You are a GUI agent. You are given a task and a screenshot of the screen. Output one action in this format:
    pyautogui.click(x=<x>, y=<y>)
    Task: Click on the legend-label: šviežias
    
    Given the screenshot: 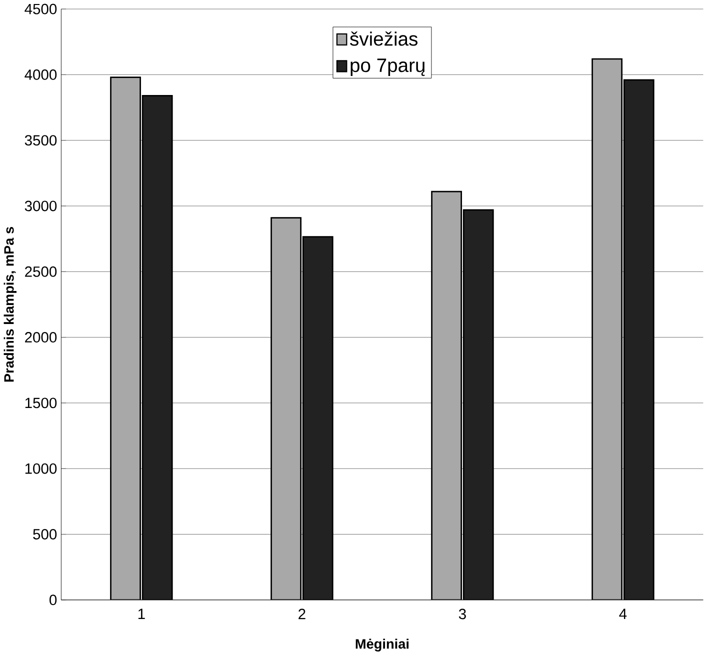 What is the action you would take?
    pyautogui.click(x=384, y=38)
    